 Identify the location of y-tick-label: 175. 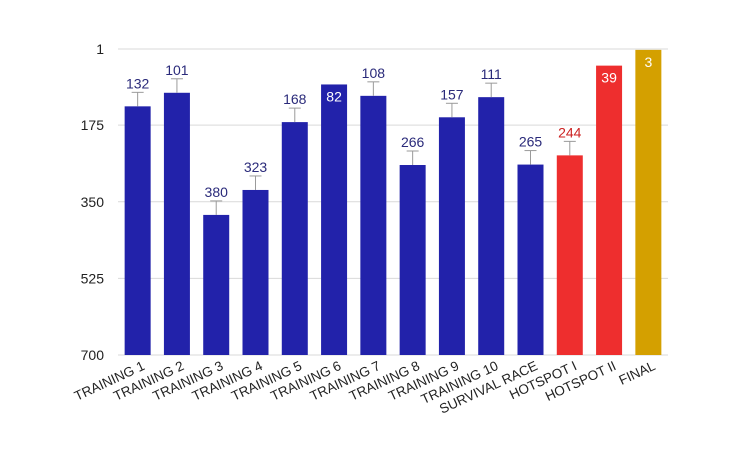
(93, 125).